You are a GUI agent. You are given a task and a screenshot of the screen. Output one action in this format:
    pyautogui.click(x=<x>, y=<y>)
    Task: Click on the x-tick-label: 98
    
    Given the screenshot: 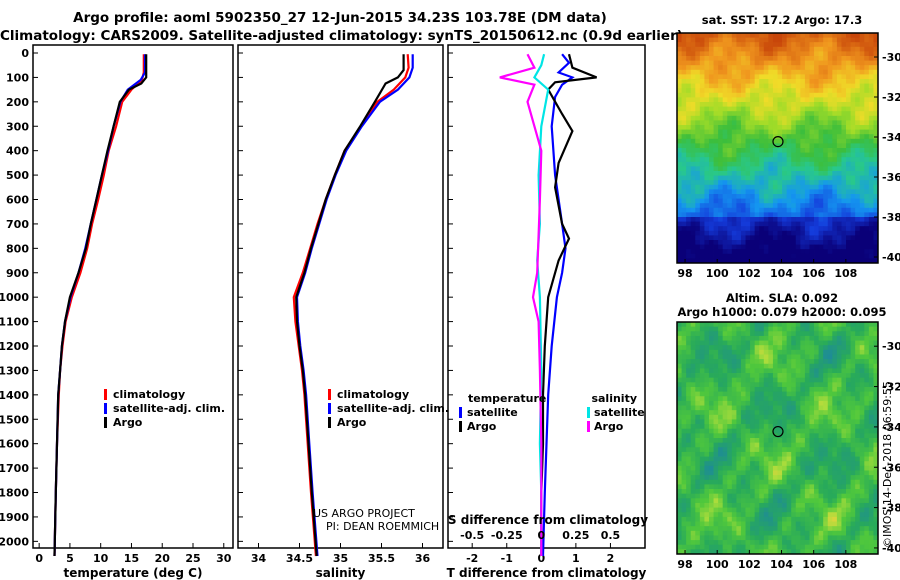 What is the action you would take?
    pyautogui.click(x=684, y=564)
    